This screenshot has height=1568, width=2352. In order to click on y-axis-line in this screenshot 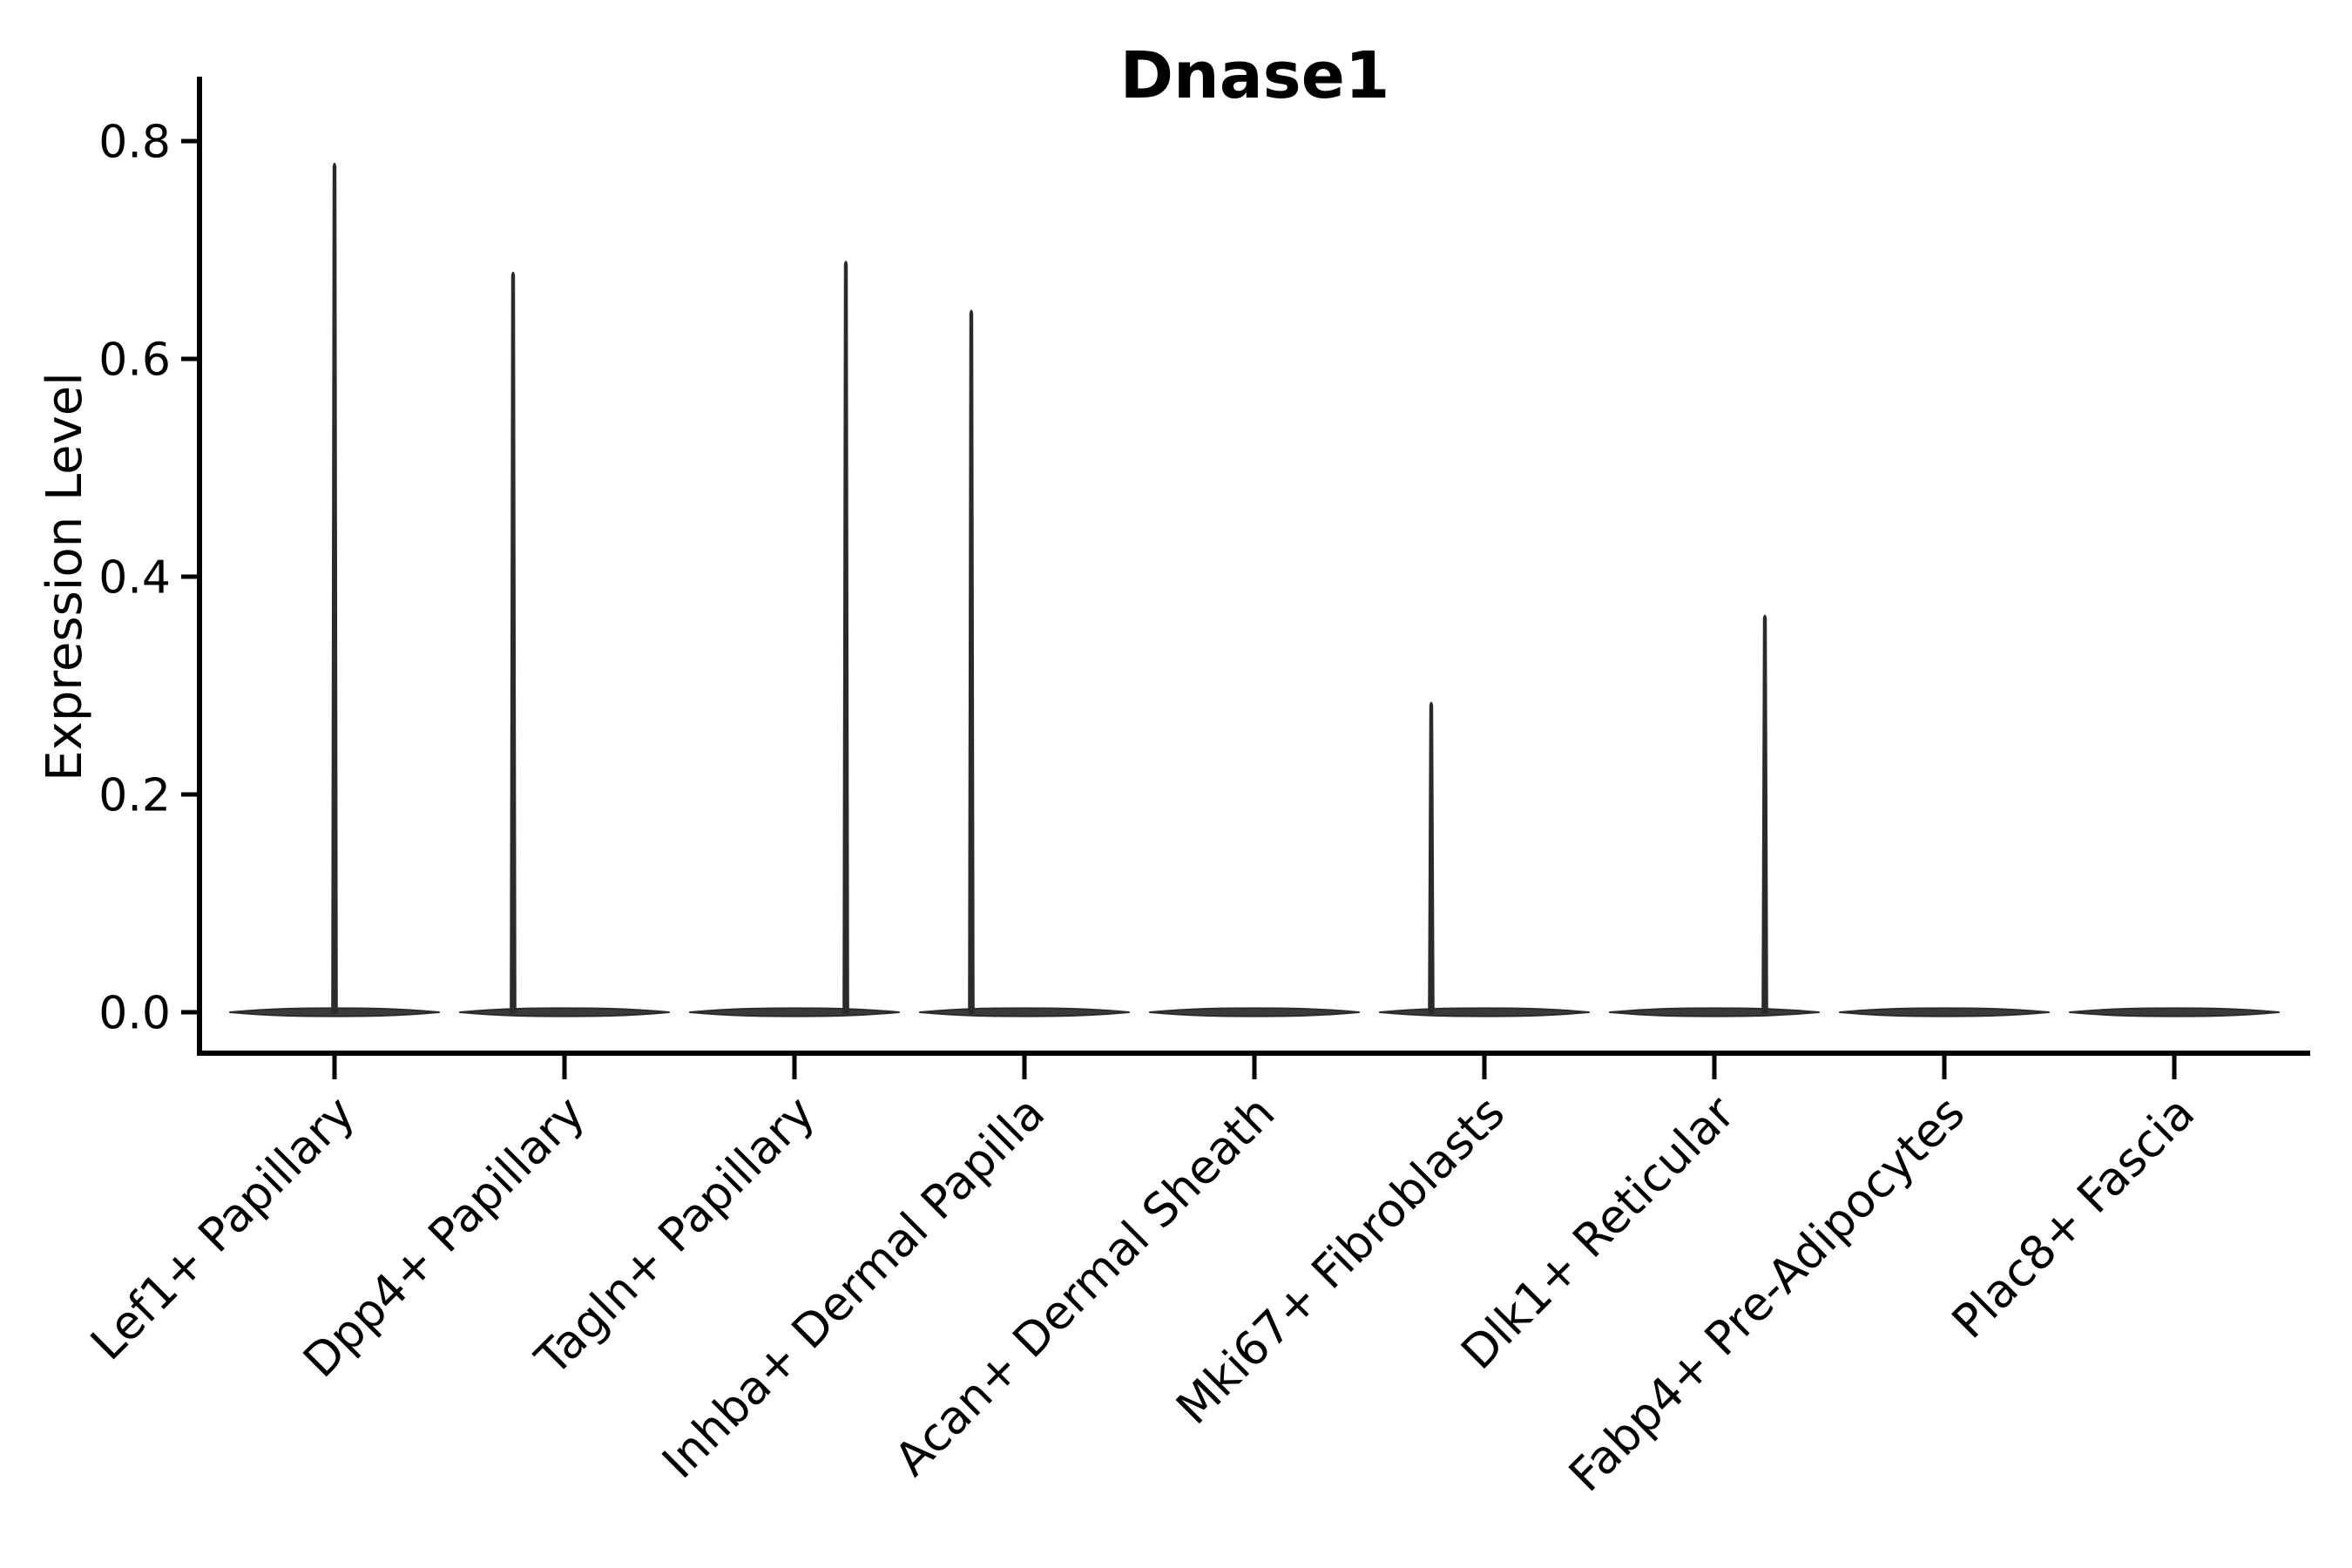, I will do `click(199, 566)`.